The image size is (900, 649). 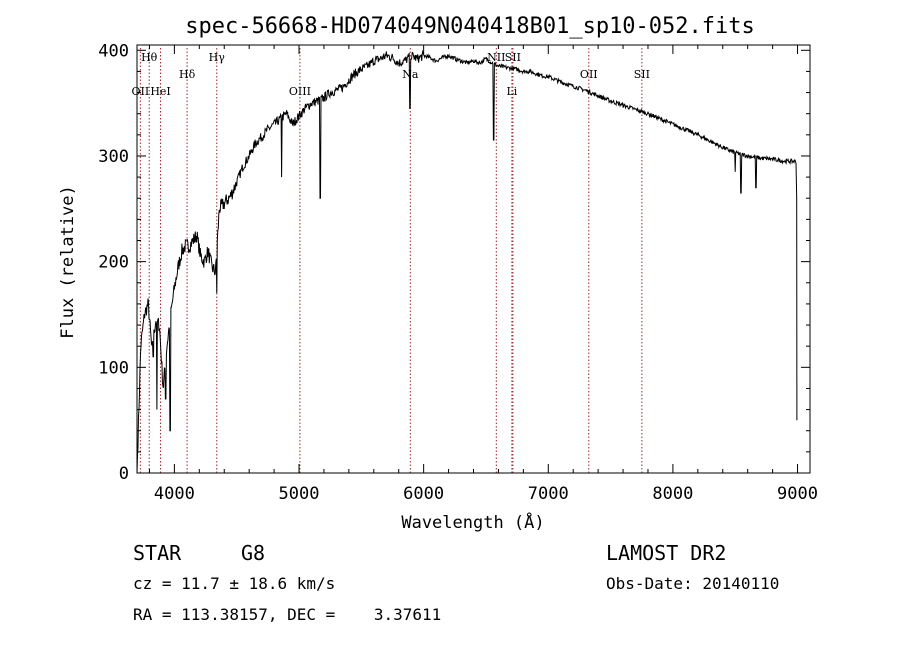 I want to click on spectral-line-label: HeI, so click(x=160, y=91).